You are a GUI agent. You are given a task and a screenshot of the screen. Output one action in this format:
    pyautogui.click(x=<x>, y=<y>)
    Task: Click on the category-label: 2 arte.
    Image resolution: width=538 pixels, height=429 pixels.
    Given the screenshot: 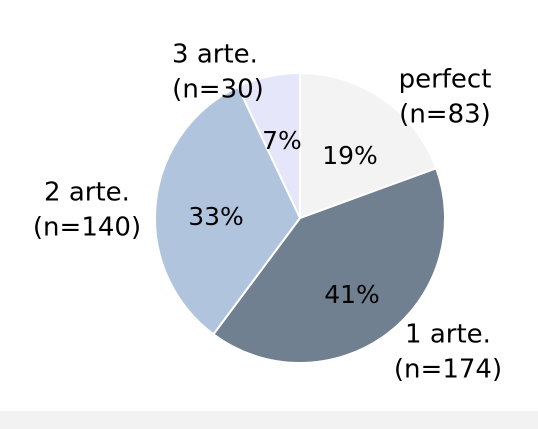 What is the action you would take?
    pyautogui.click(x=87, y=193)
    